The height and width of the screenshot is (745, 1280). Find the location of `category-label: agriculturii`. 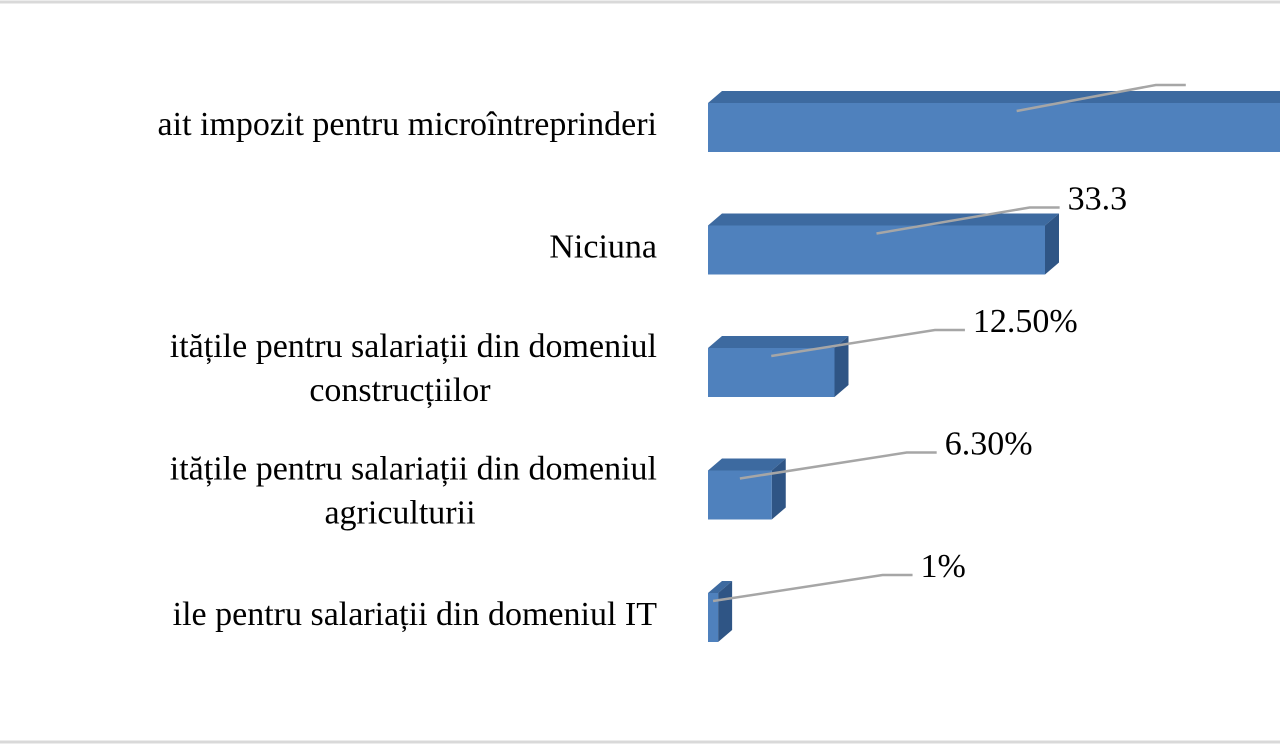

category-label: agriculturii is located at coordinates (399, 512).